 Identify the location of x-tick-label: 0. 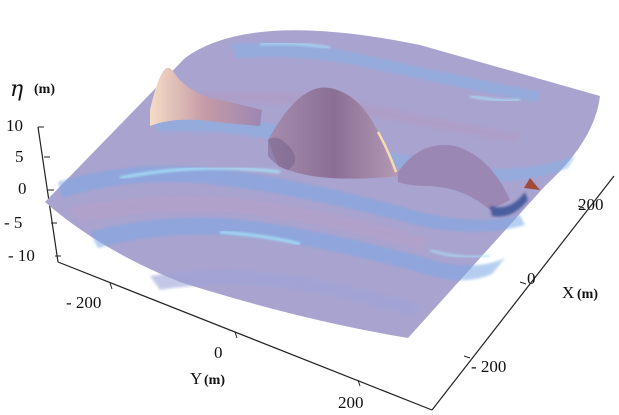
(531, 278).